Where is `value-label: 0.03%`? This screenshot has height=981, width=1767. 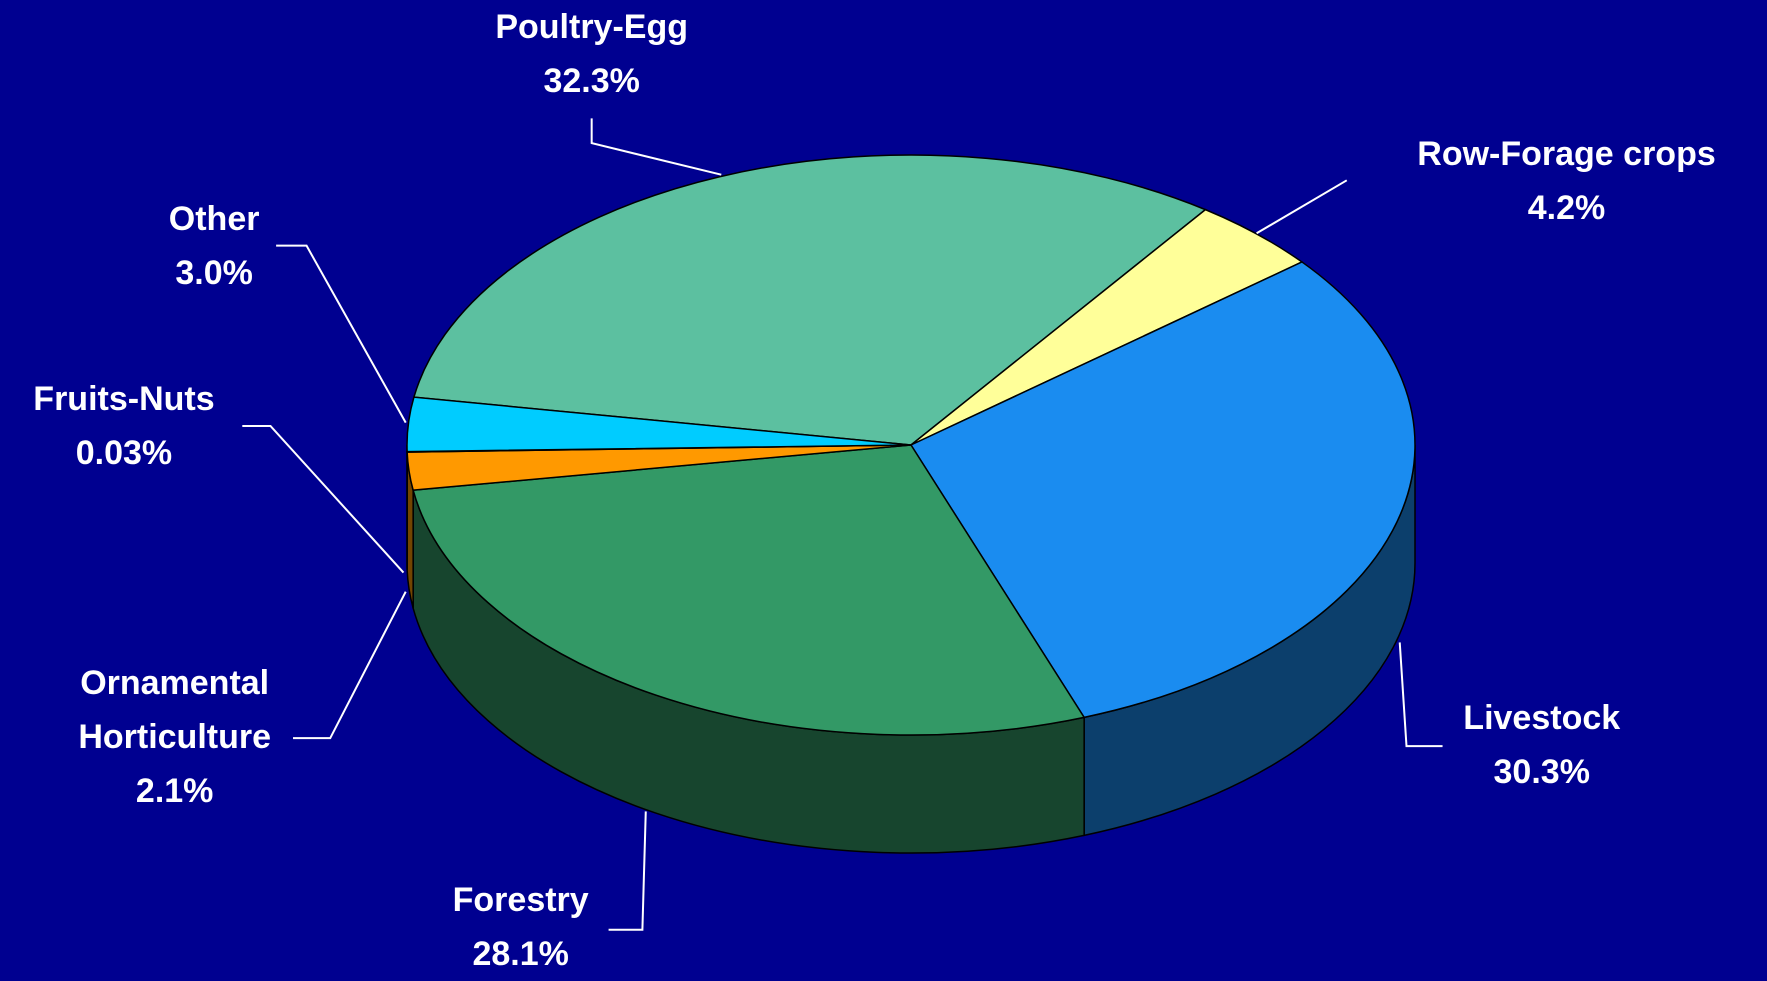 value-label: 0.03% is located at coordinates (123, 453).